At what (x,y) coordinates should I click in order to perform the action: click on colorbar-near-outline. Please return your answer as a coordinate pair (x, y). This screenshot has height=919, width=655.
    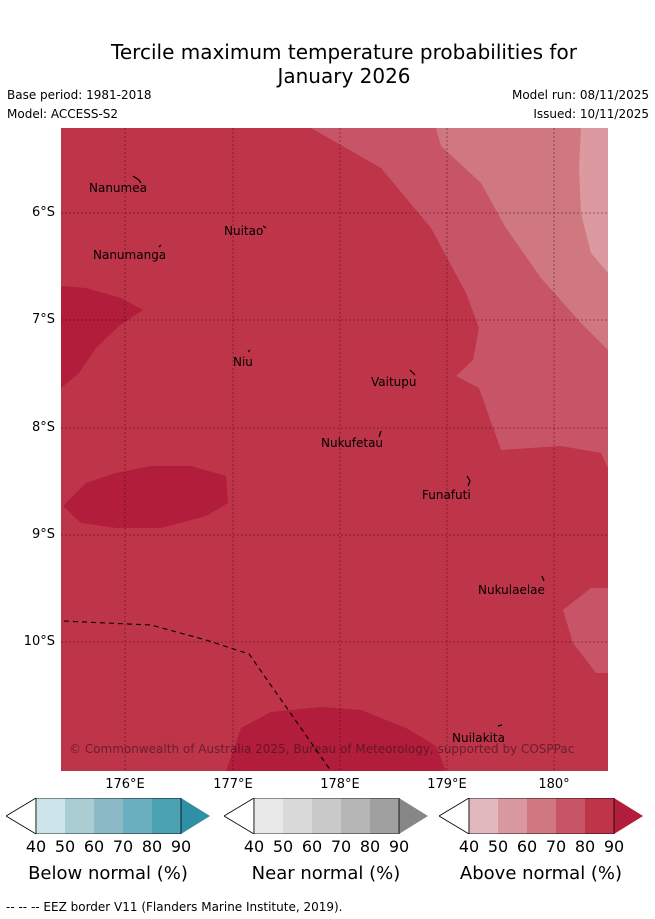
    Looking at the image, I should click on (326, 816).